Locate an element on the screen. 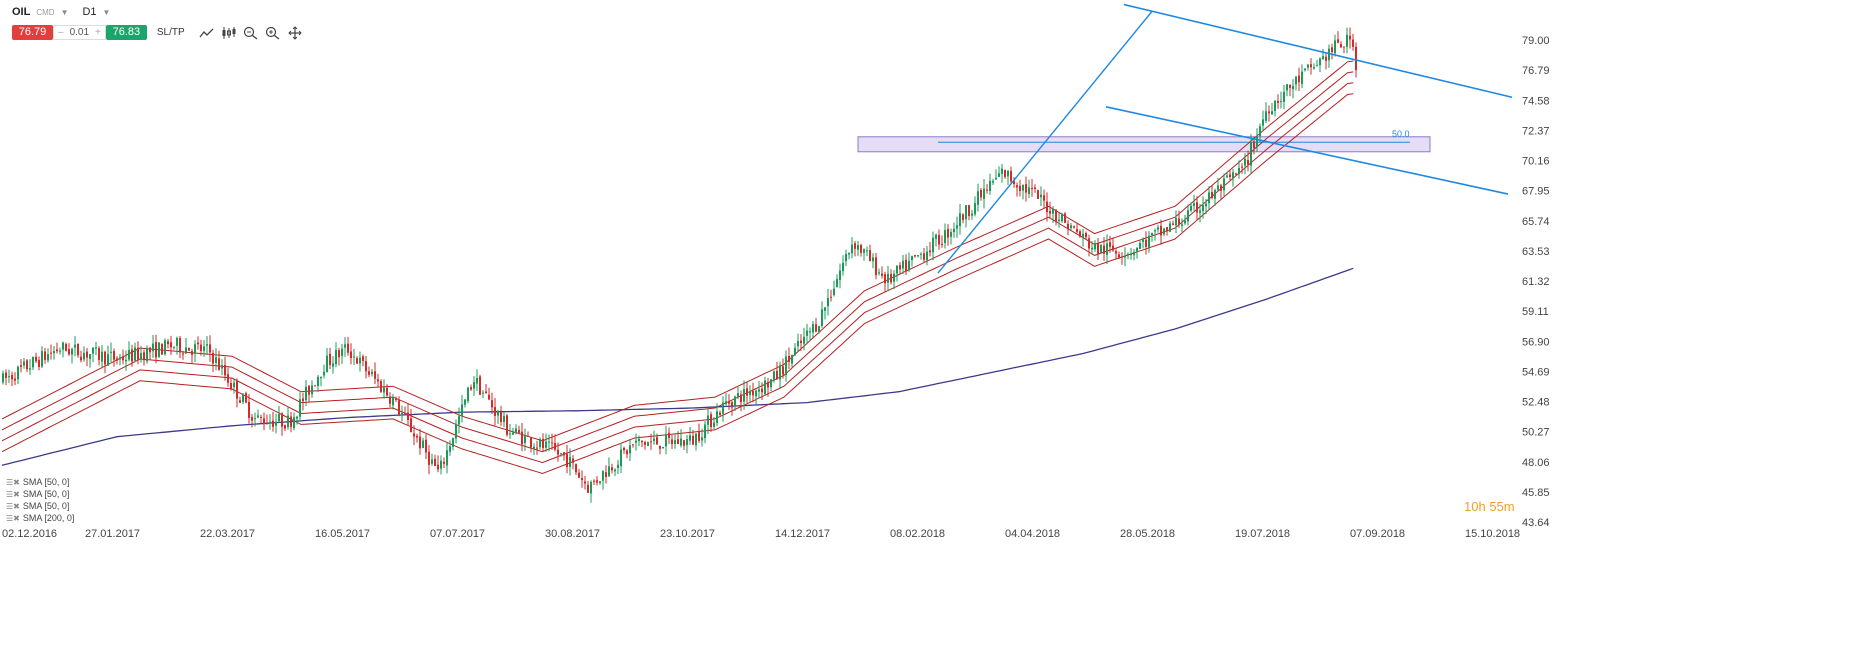 Image resolution: width=1862 pixels, height=649 pixels. chevron-down-icon: ▼ is located at coordinates (106, 12).